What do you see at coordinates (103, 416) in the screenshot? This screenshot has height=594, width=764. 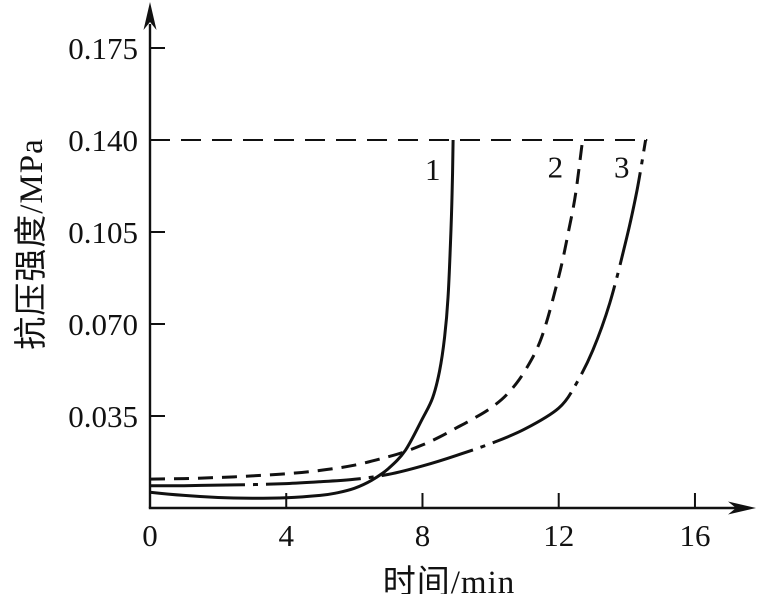 I see `y-tick-label: 0.035` at bounding box center [103, 416].